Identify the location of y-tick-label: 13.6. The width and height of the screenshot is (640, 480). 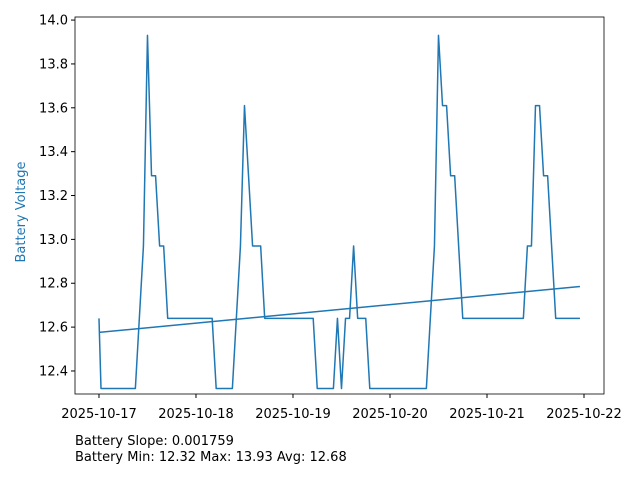
(53, 108).